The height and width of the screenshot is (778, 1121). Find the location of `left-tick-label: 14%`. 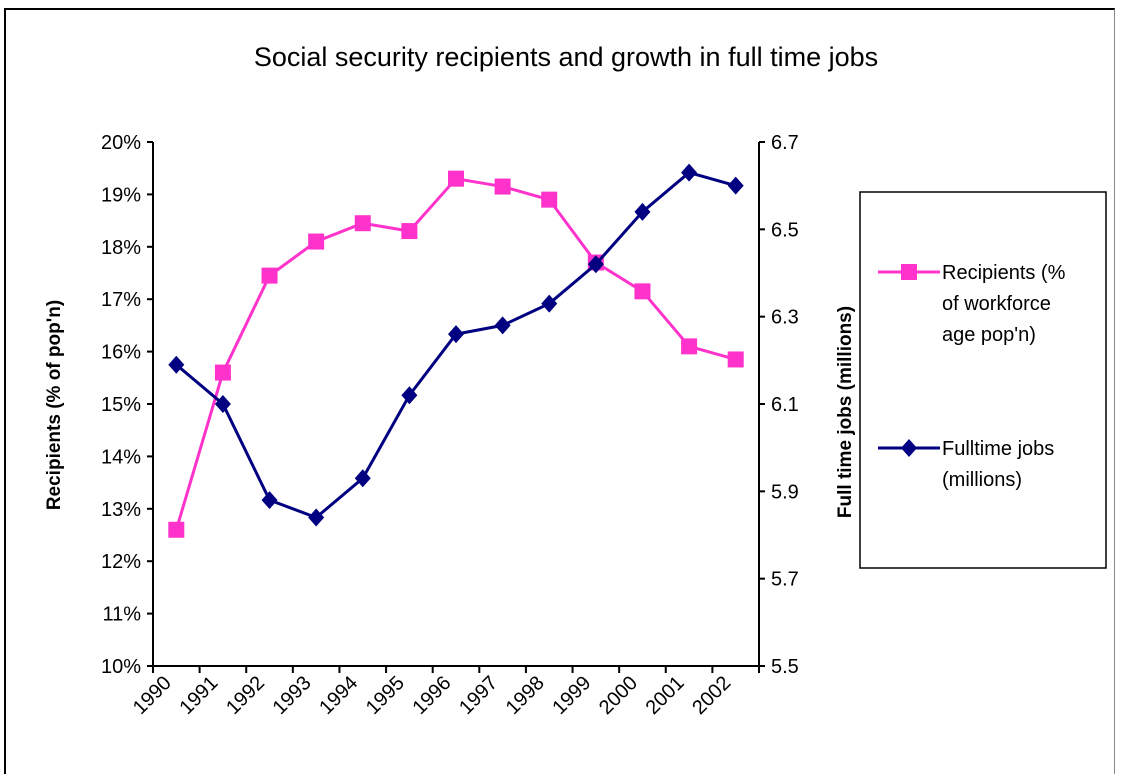

left-tick-label: 14% is located at coordinates (121, 457).